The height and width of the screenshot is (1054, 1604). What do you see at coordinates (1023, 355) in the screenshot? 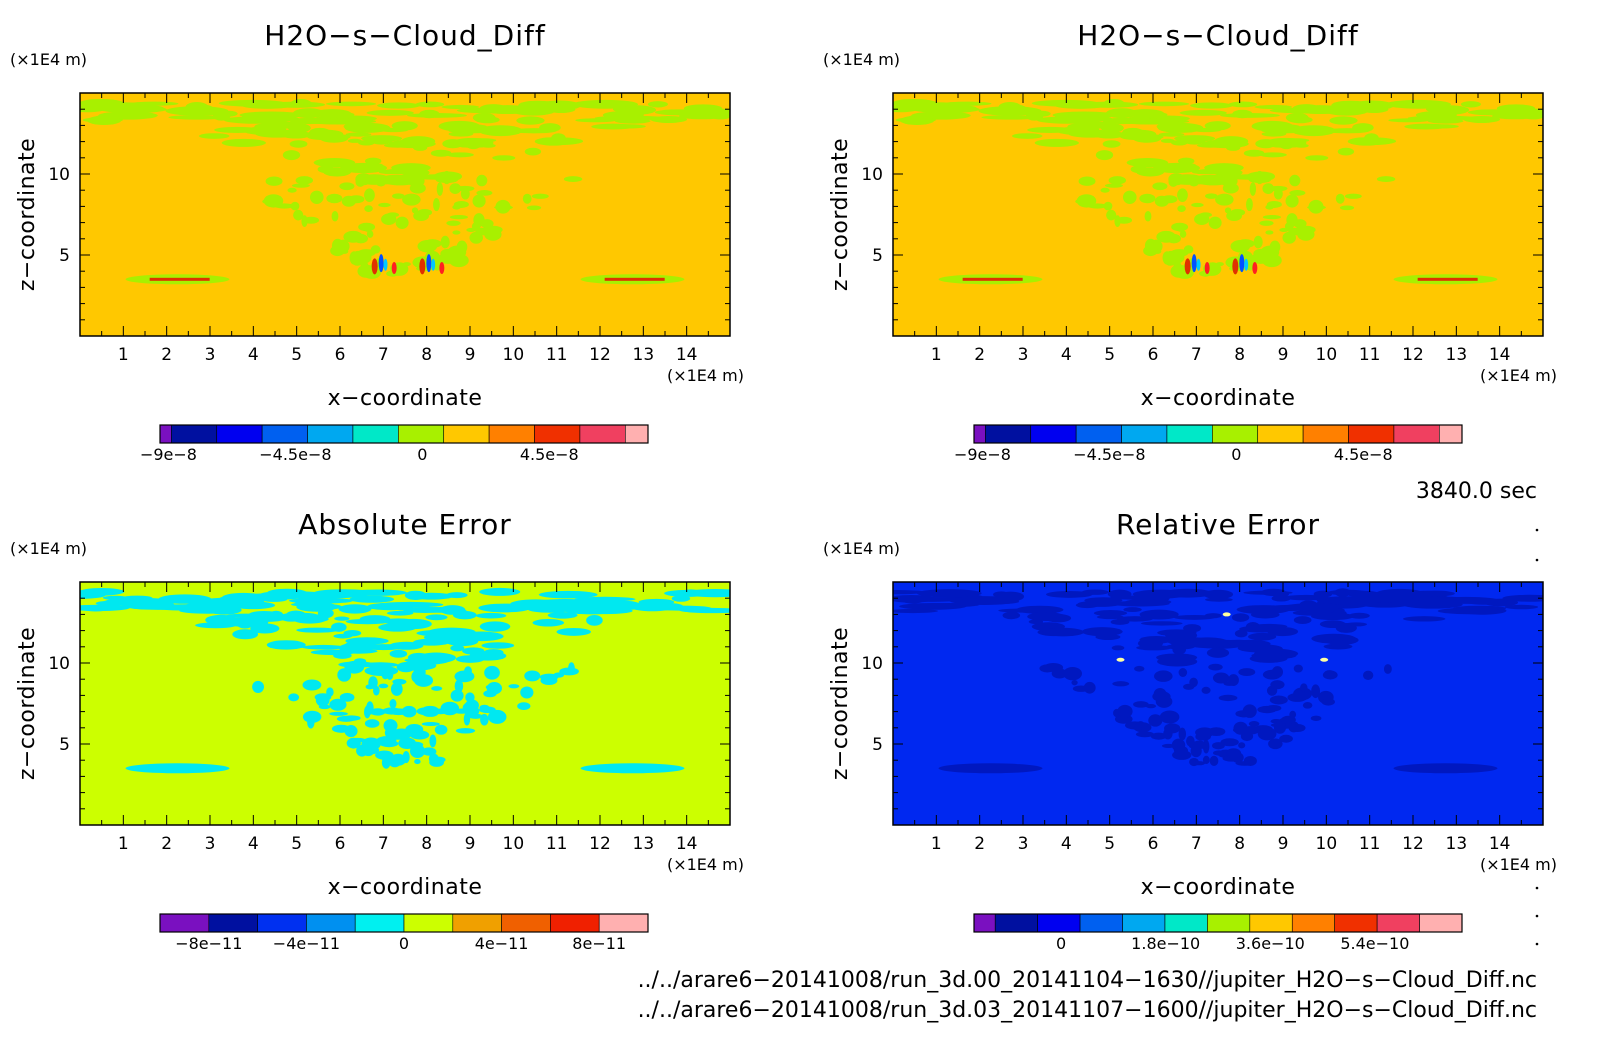
I see `x-tick-label: 3` at bounding box center [1023, 355].